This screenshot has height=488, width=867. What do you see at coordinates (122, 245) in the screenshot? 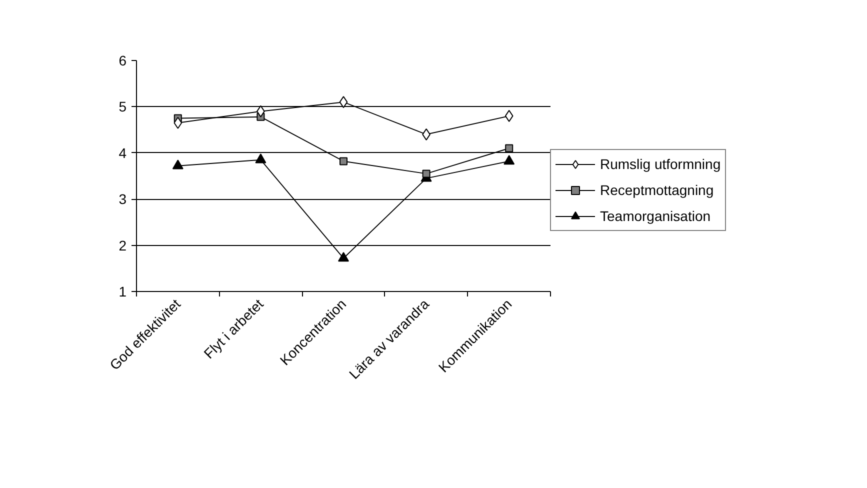
I see `y-tick-label: 2` at bounding box center [122, 245].